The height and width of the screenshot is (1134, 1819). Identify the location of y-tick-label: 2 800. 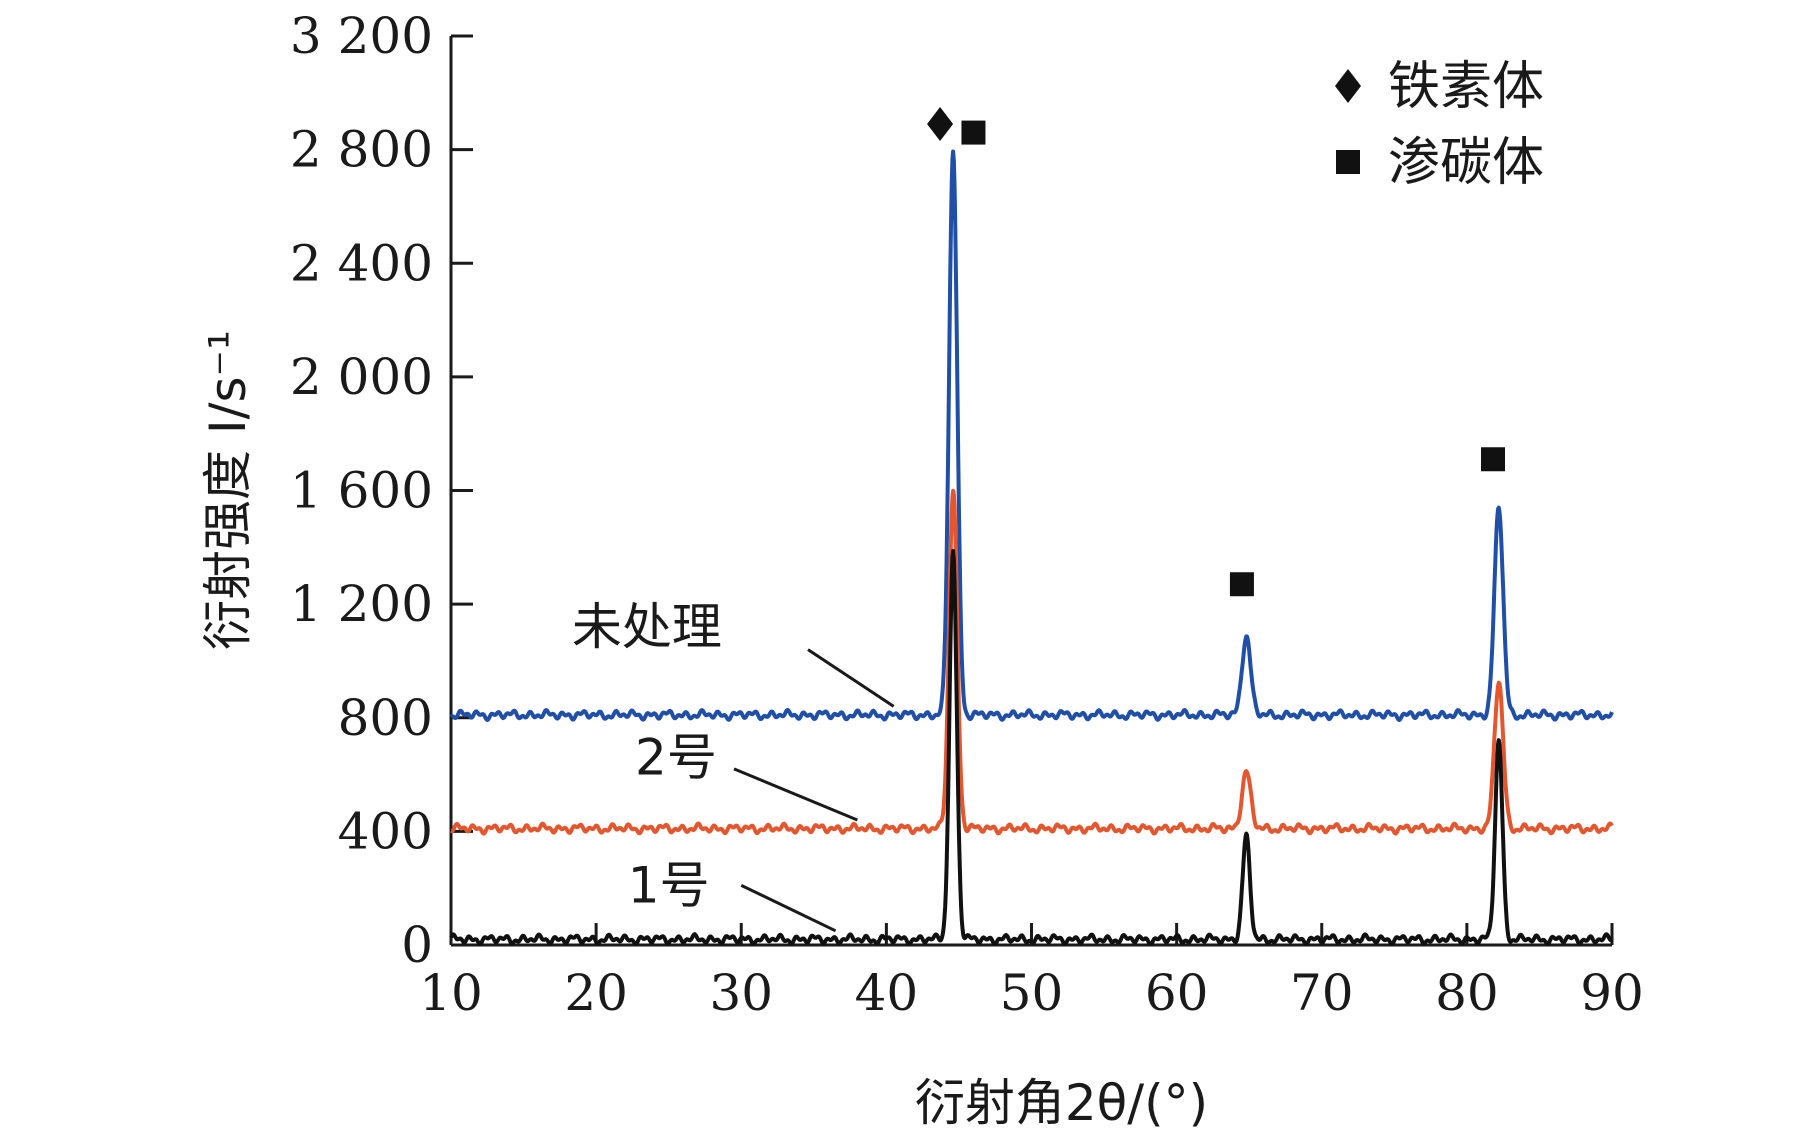
(361, 150).